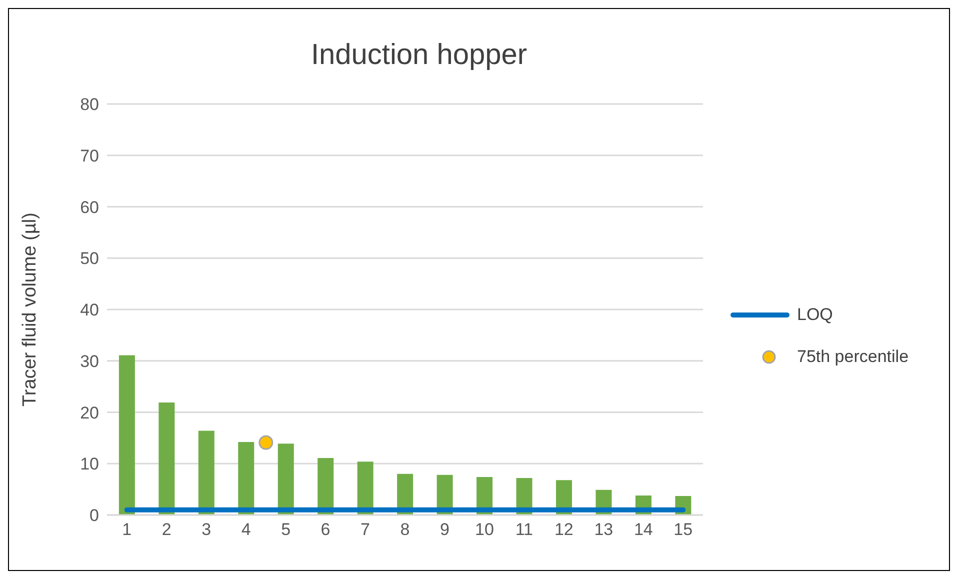  I want to click on x-tick-label: 1, so click(127, 530).